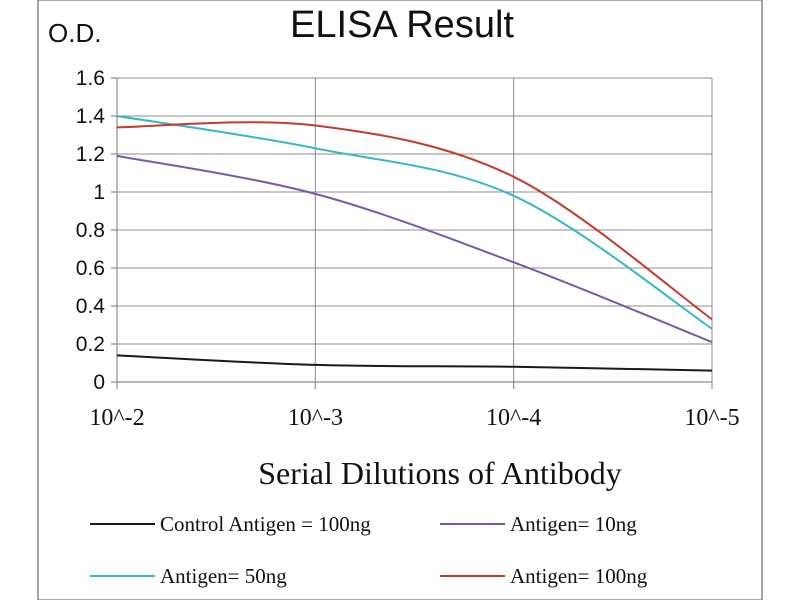 The width and height of the screenshot is (800, 600). Describe the element at coordinates (265, 524) in the screenshot. I see `legend-label-0: Control Antigen = 100ng` at that location.